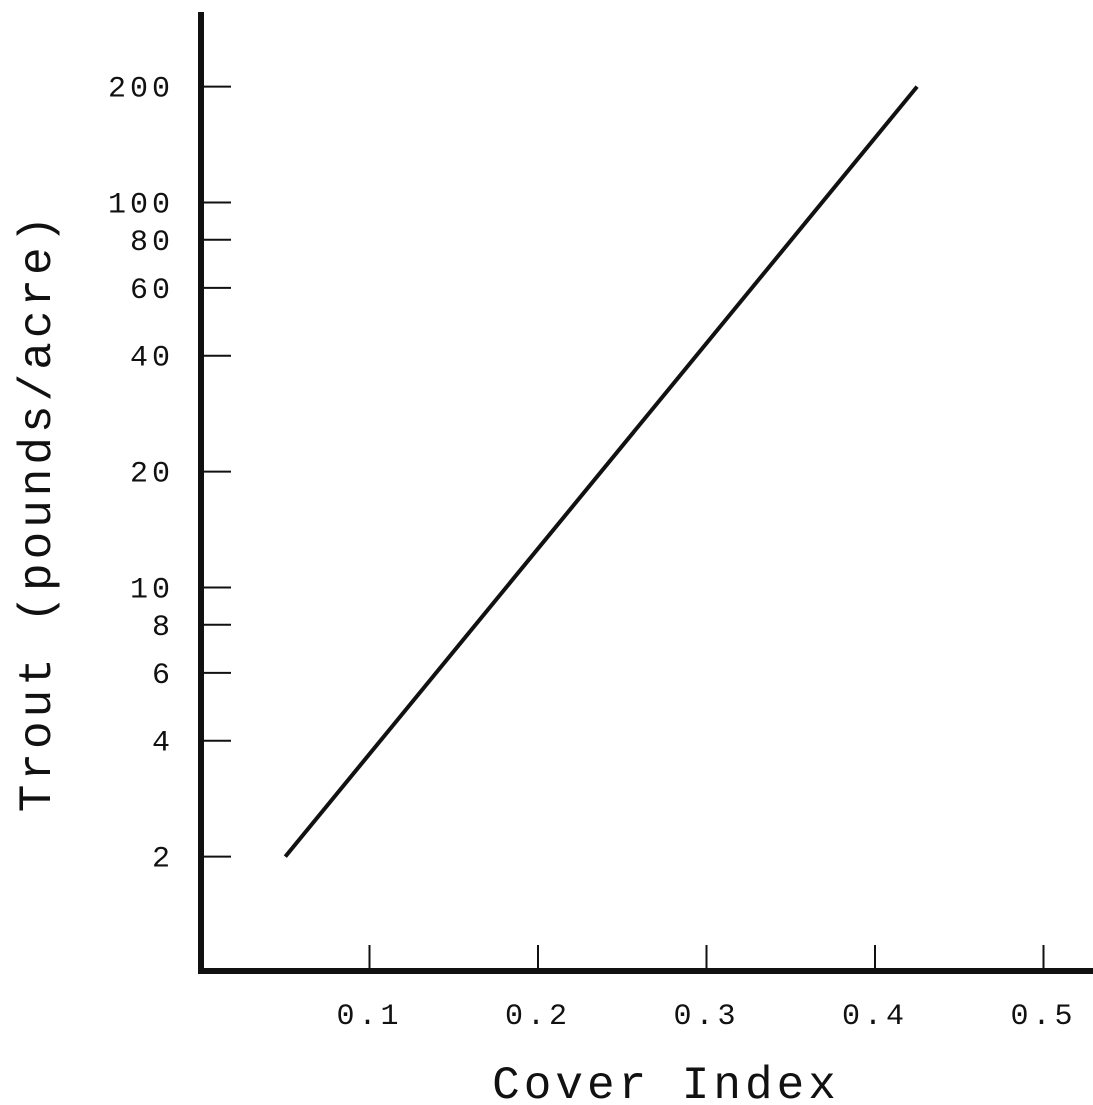 Image resolution: width=1093 pixels, height=1105 pixels. I want to click on y-tick-label: 4, so click(163, 744).